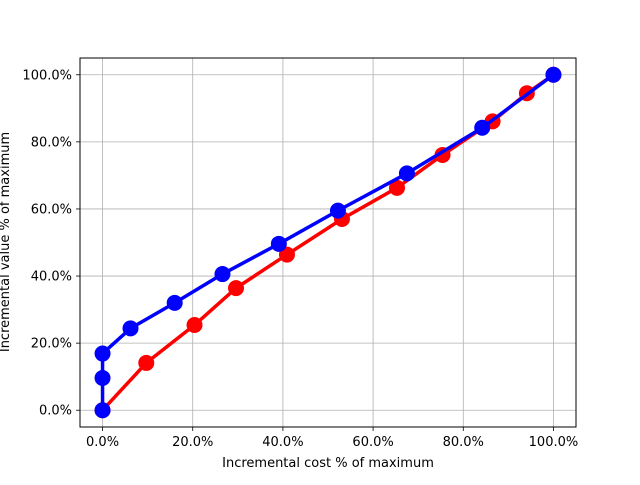 This screenshot has height=485, width=640. What do you see at coordinates (6, 242) in the screenshot?
I see `y-axis-label: Incremental value % of maximum` at bounding box center [6, 242].